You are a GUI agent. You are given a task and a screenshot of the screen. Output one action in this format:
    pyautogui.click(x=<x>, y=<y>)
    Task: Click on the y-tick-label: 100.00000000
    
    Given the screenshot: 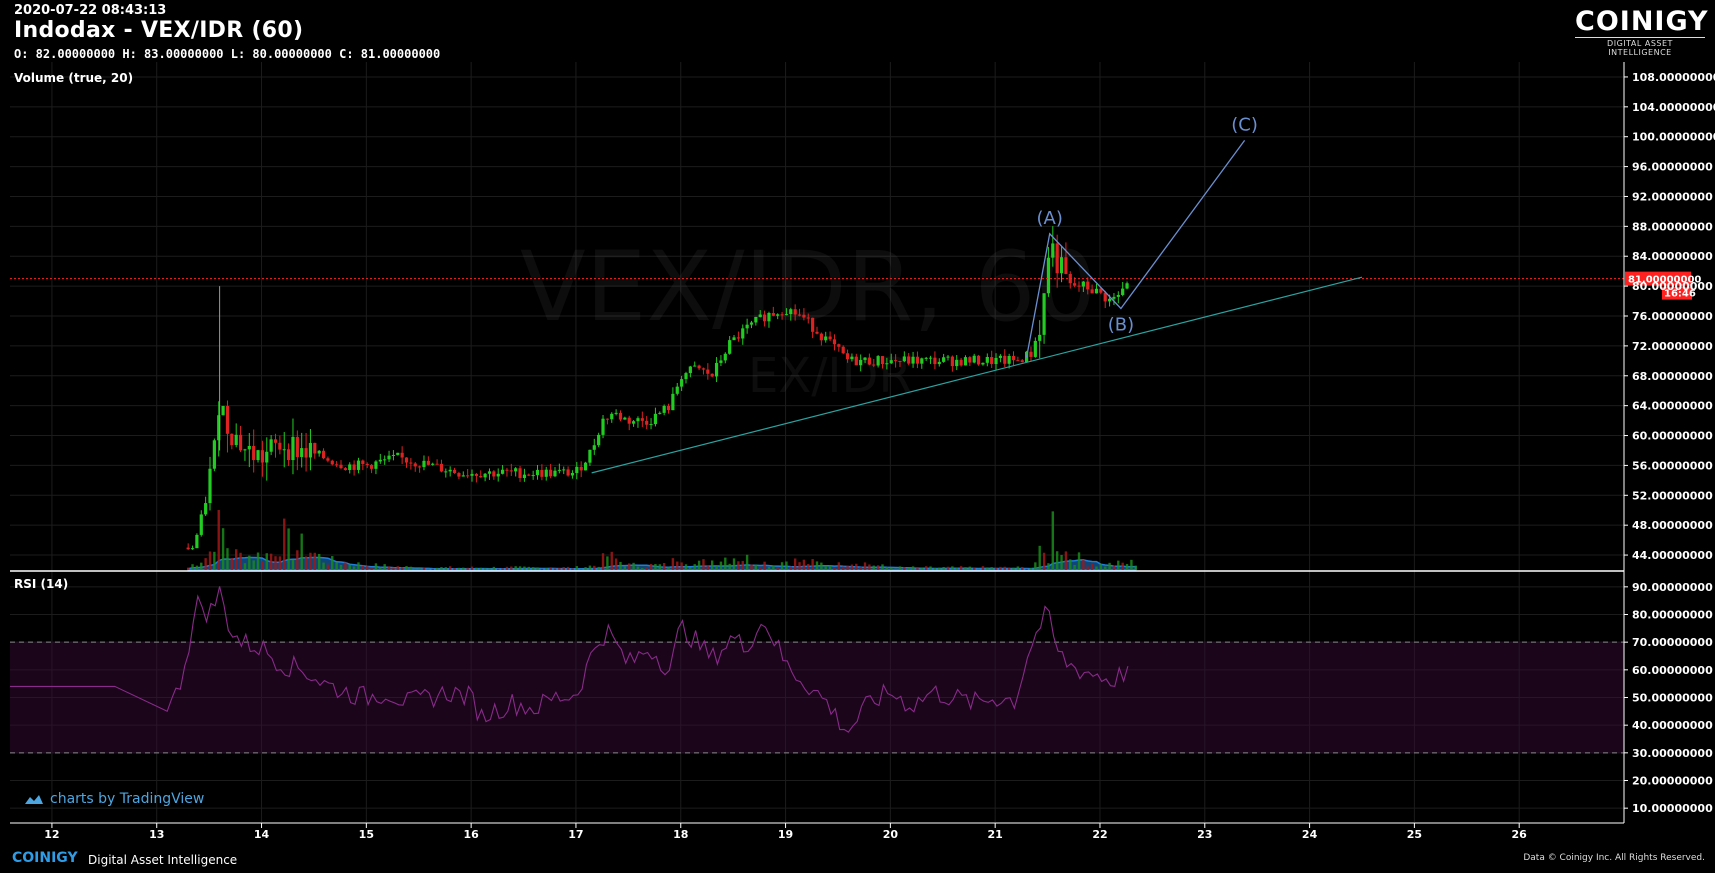 What is the action you would take?
    pyautogui.click(x=1673, y=137)
    